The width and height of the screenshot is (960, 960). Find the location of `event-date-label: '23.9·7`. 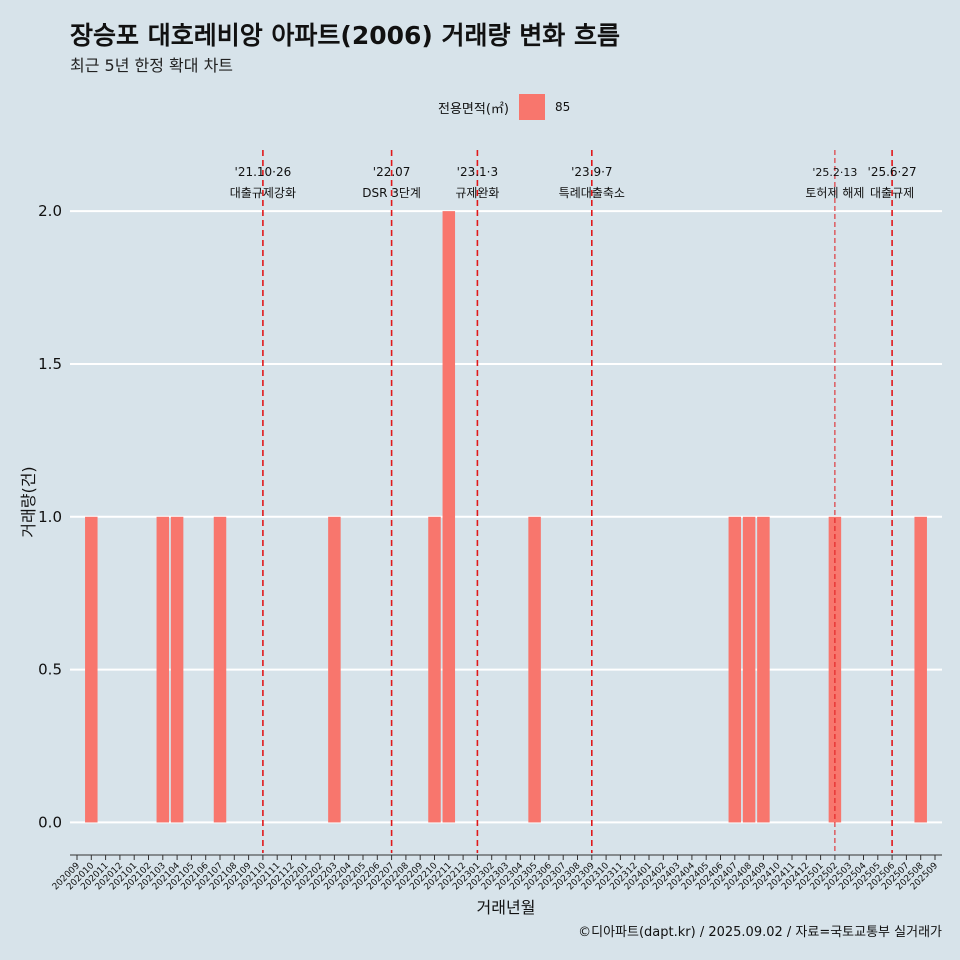

event-date-label: '23.9·7 is located at coordinates (591, 172).